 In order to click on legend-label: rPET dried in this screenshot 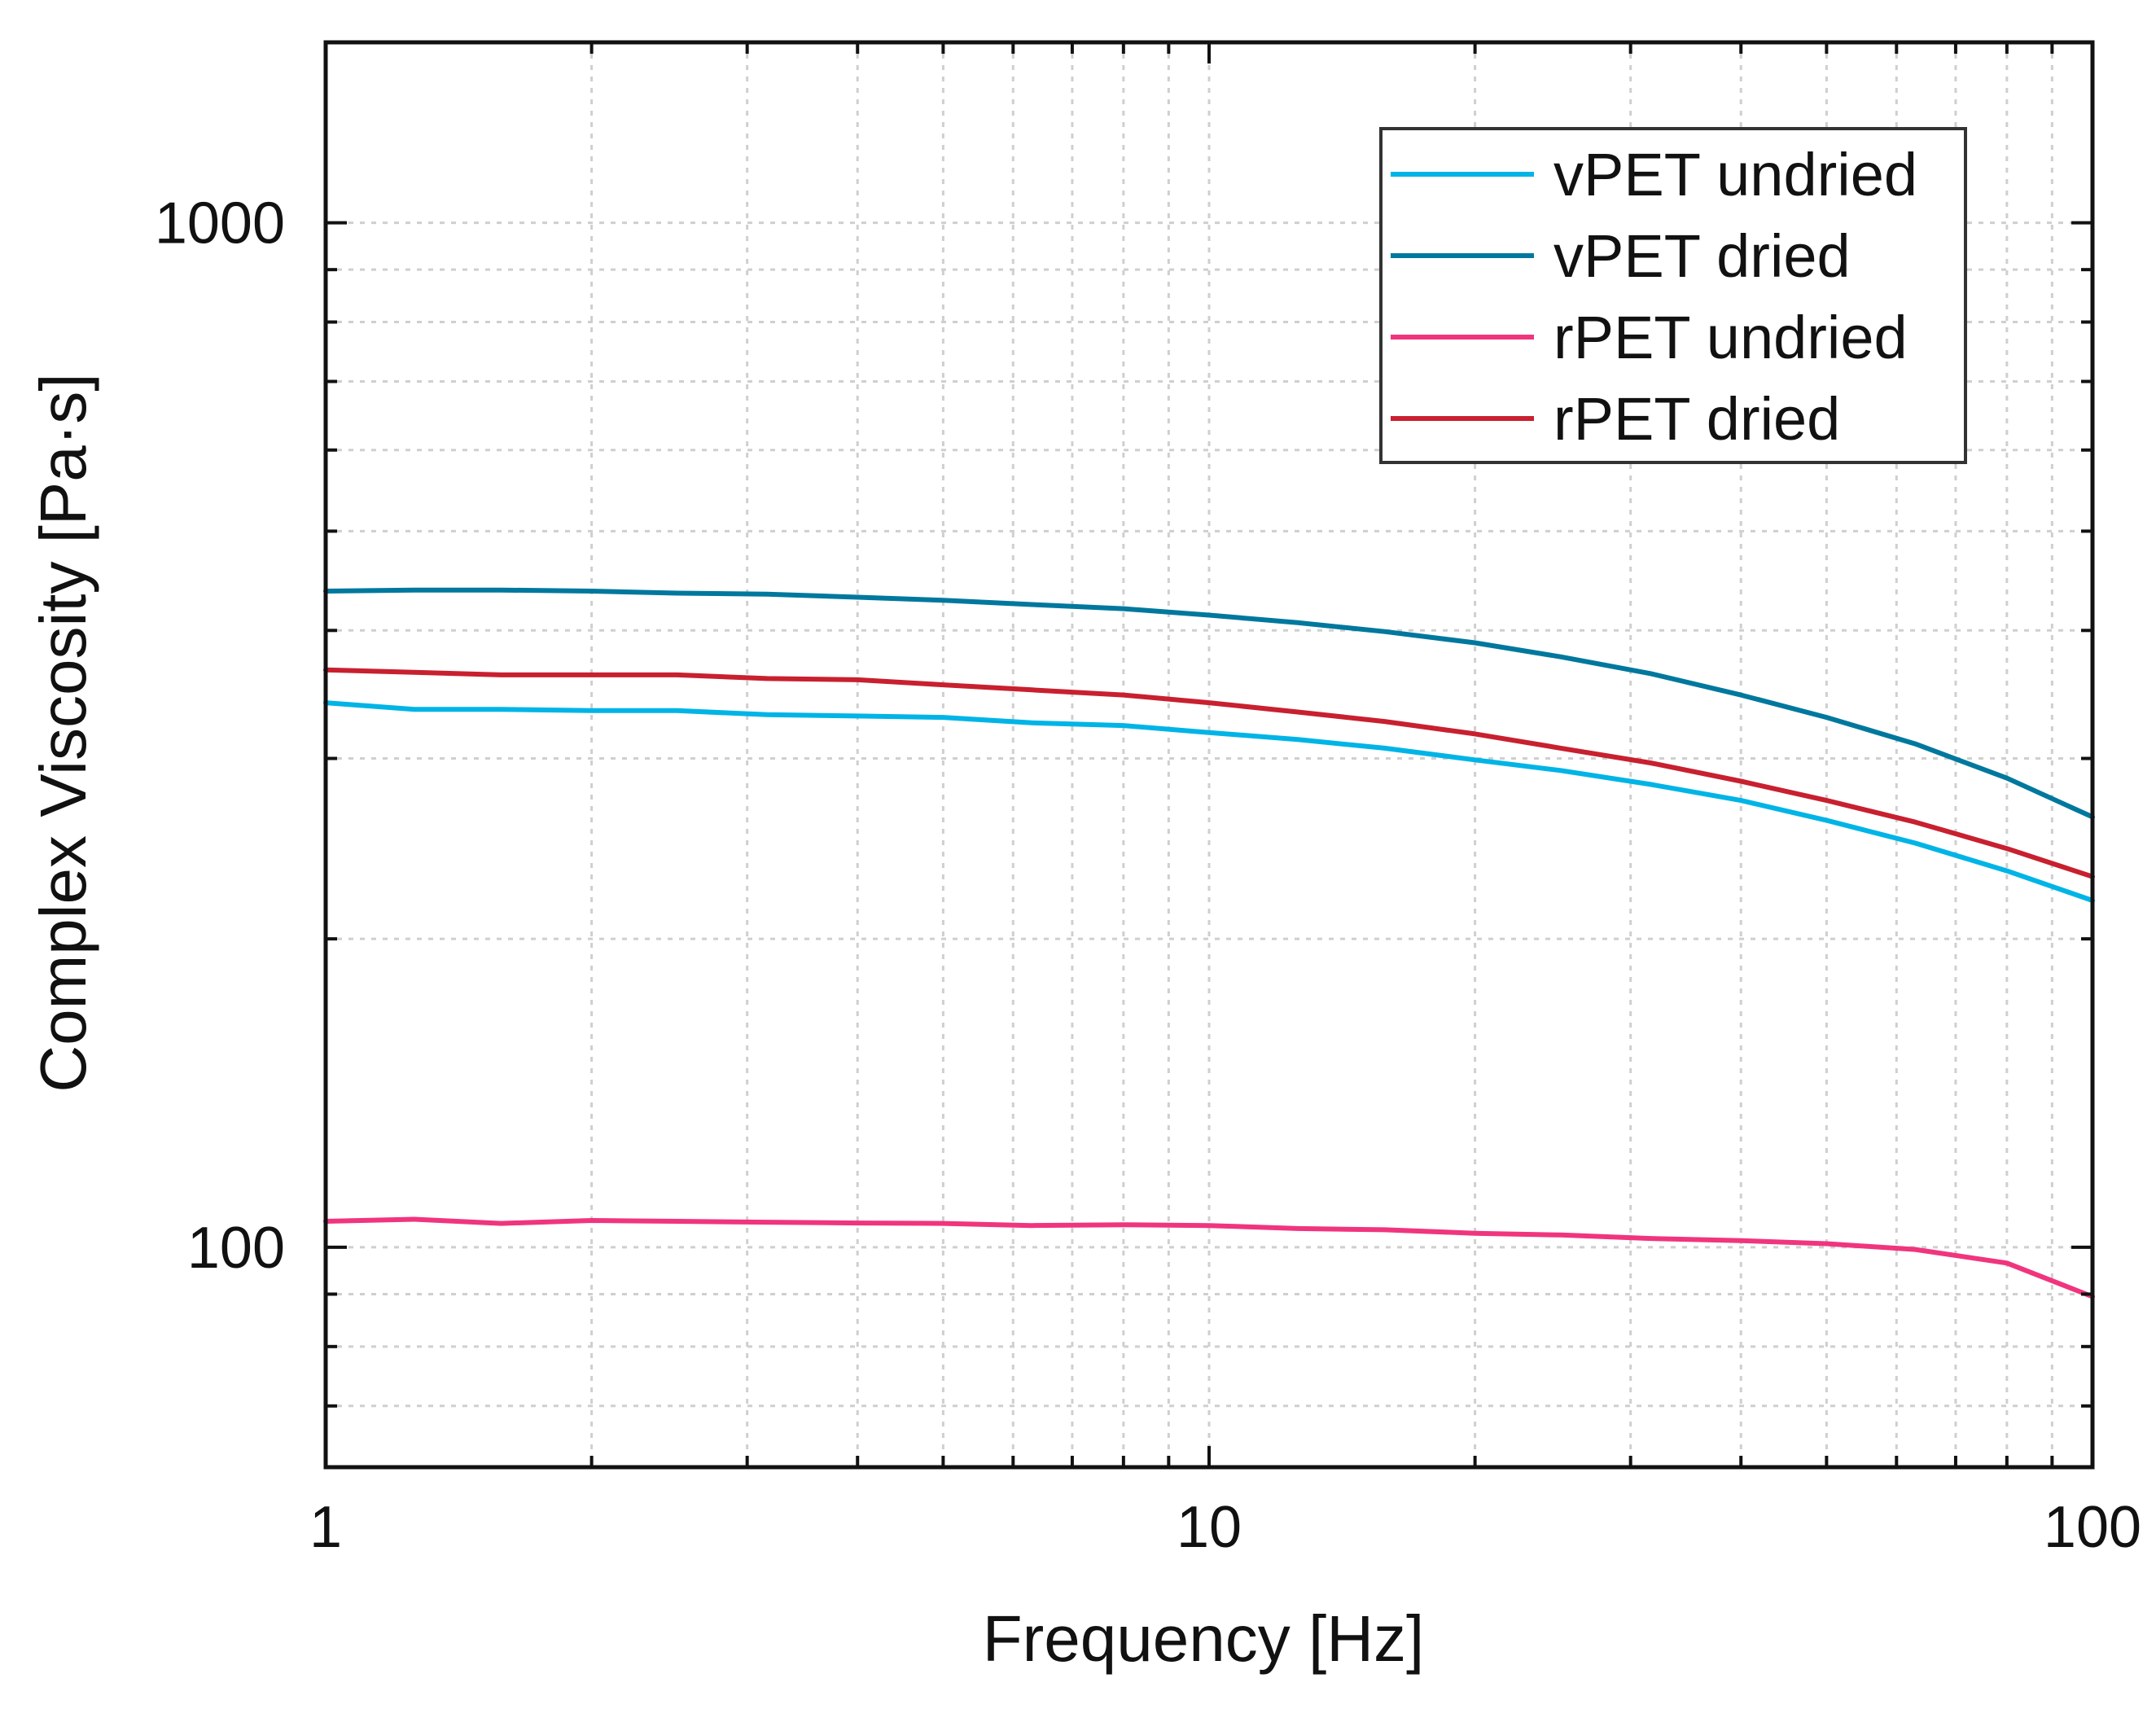, I will do `click(1697, 419)`.